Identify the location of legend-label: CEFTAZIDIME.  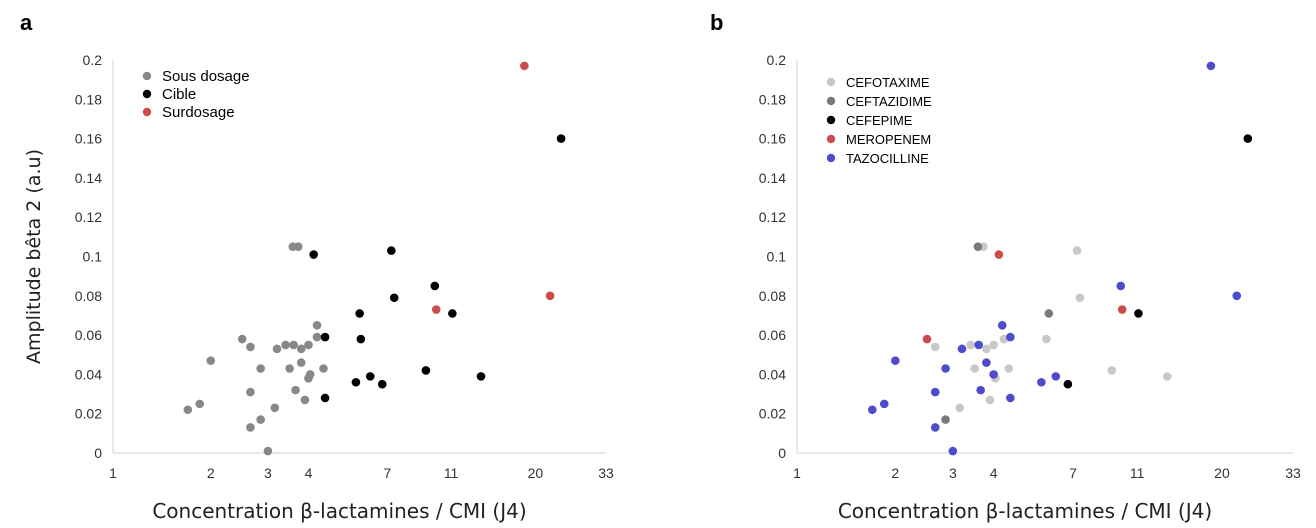
(889, 101).